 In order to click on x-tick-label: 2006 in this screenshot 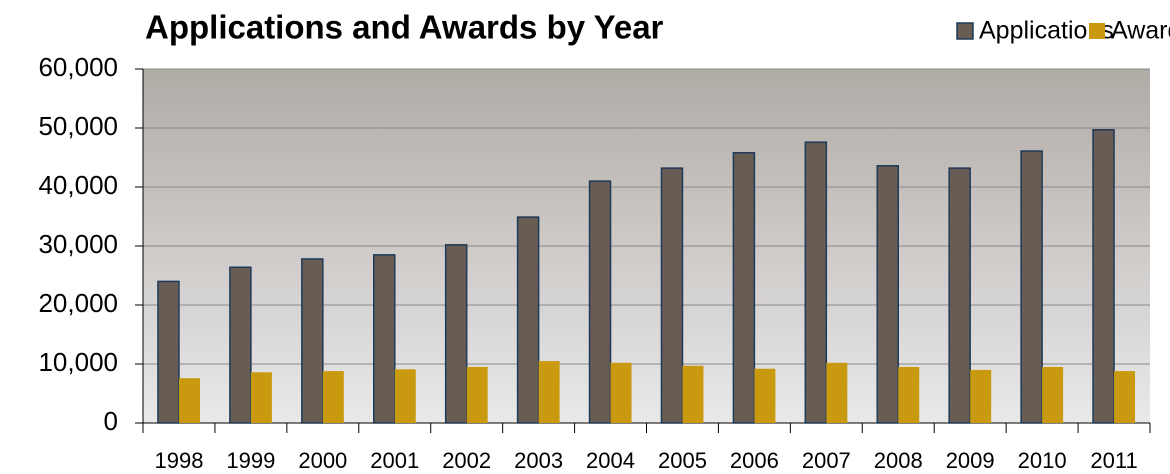, I will do `click(754, 460)`.